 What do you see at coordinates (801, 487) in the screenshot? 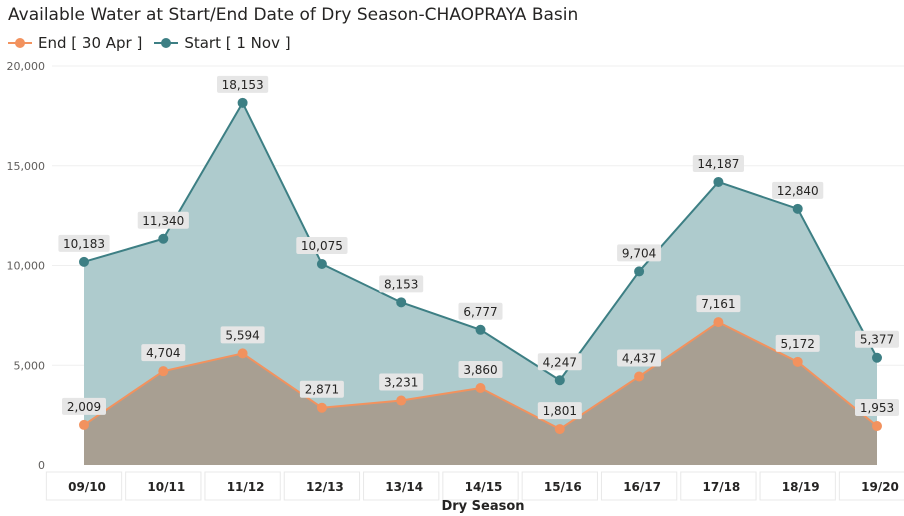
I see `x-tick-label: 18/19` at bounding box center [801, 487].